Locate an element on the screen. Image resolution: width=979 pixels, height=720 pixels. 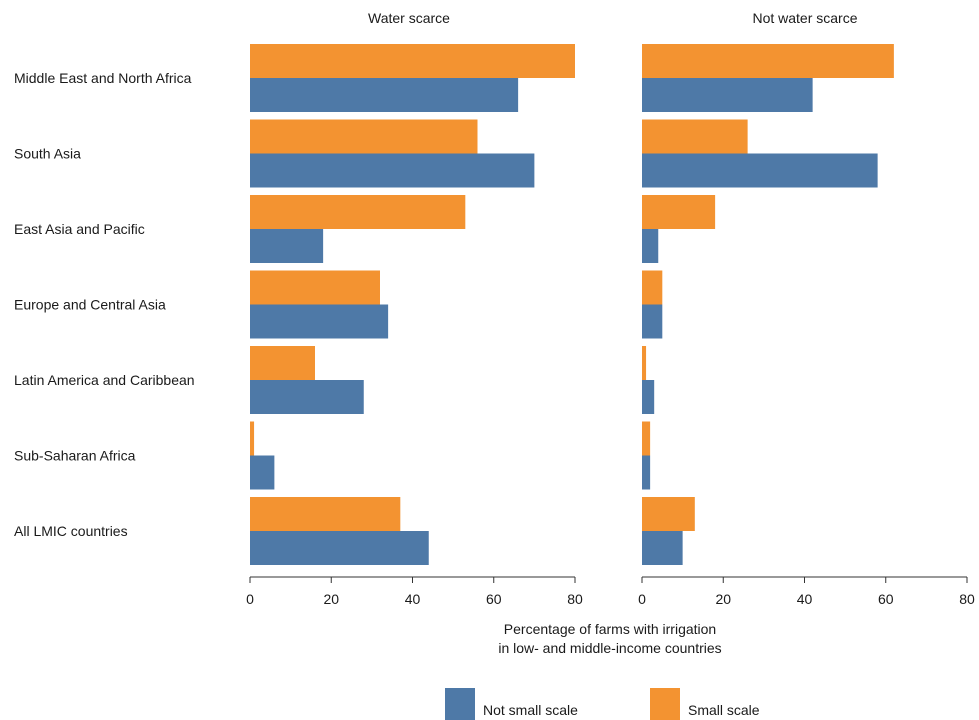
bar-not-water-scarce-middle-east-and-north-africa-not-small-scale is located at coordinates (727, 95).